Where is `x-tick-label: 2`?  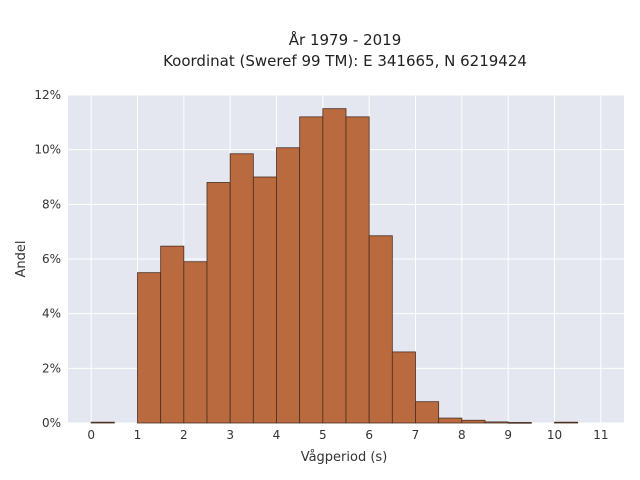
x-tick-label: 2 is located at coordinates (184, 435).